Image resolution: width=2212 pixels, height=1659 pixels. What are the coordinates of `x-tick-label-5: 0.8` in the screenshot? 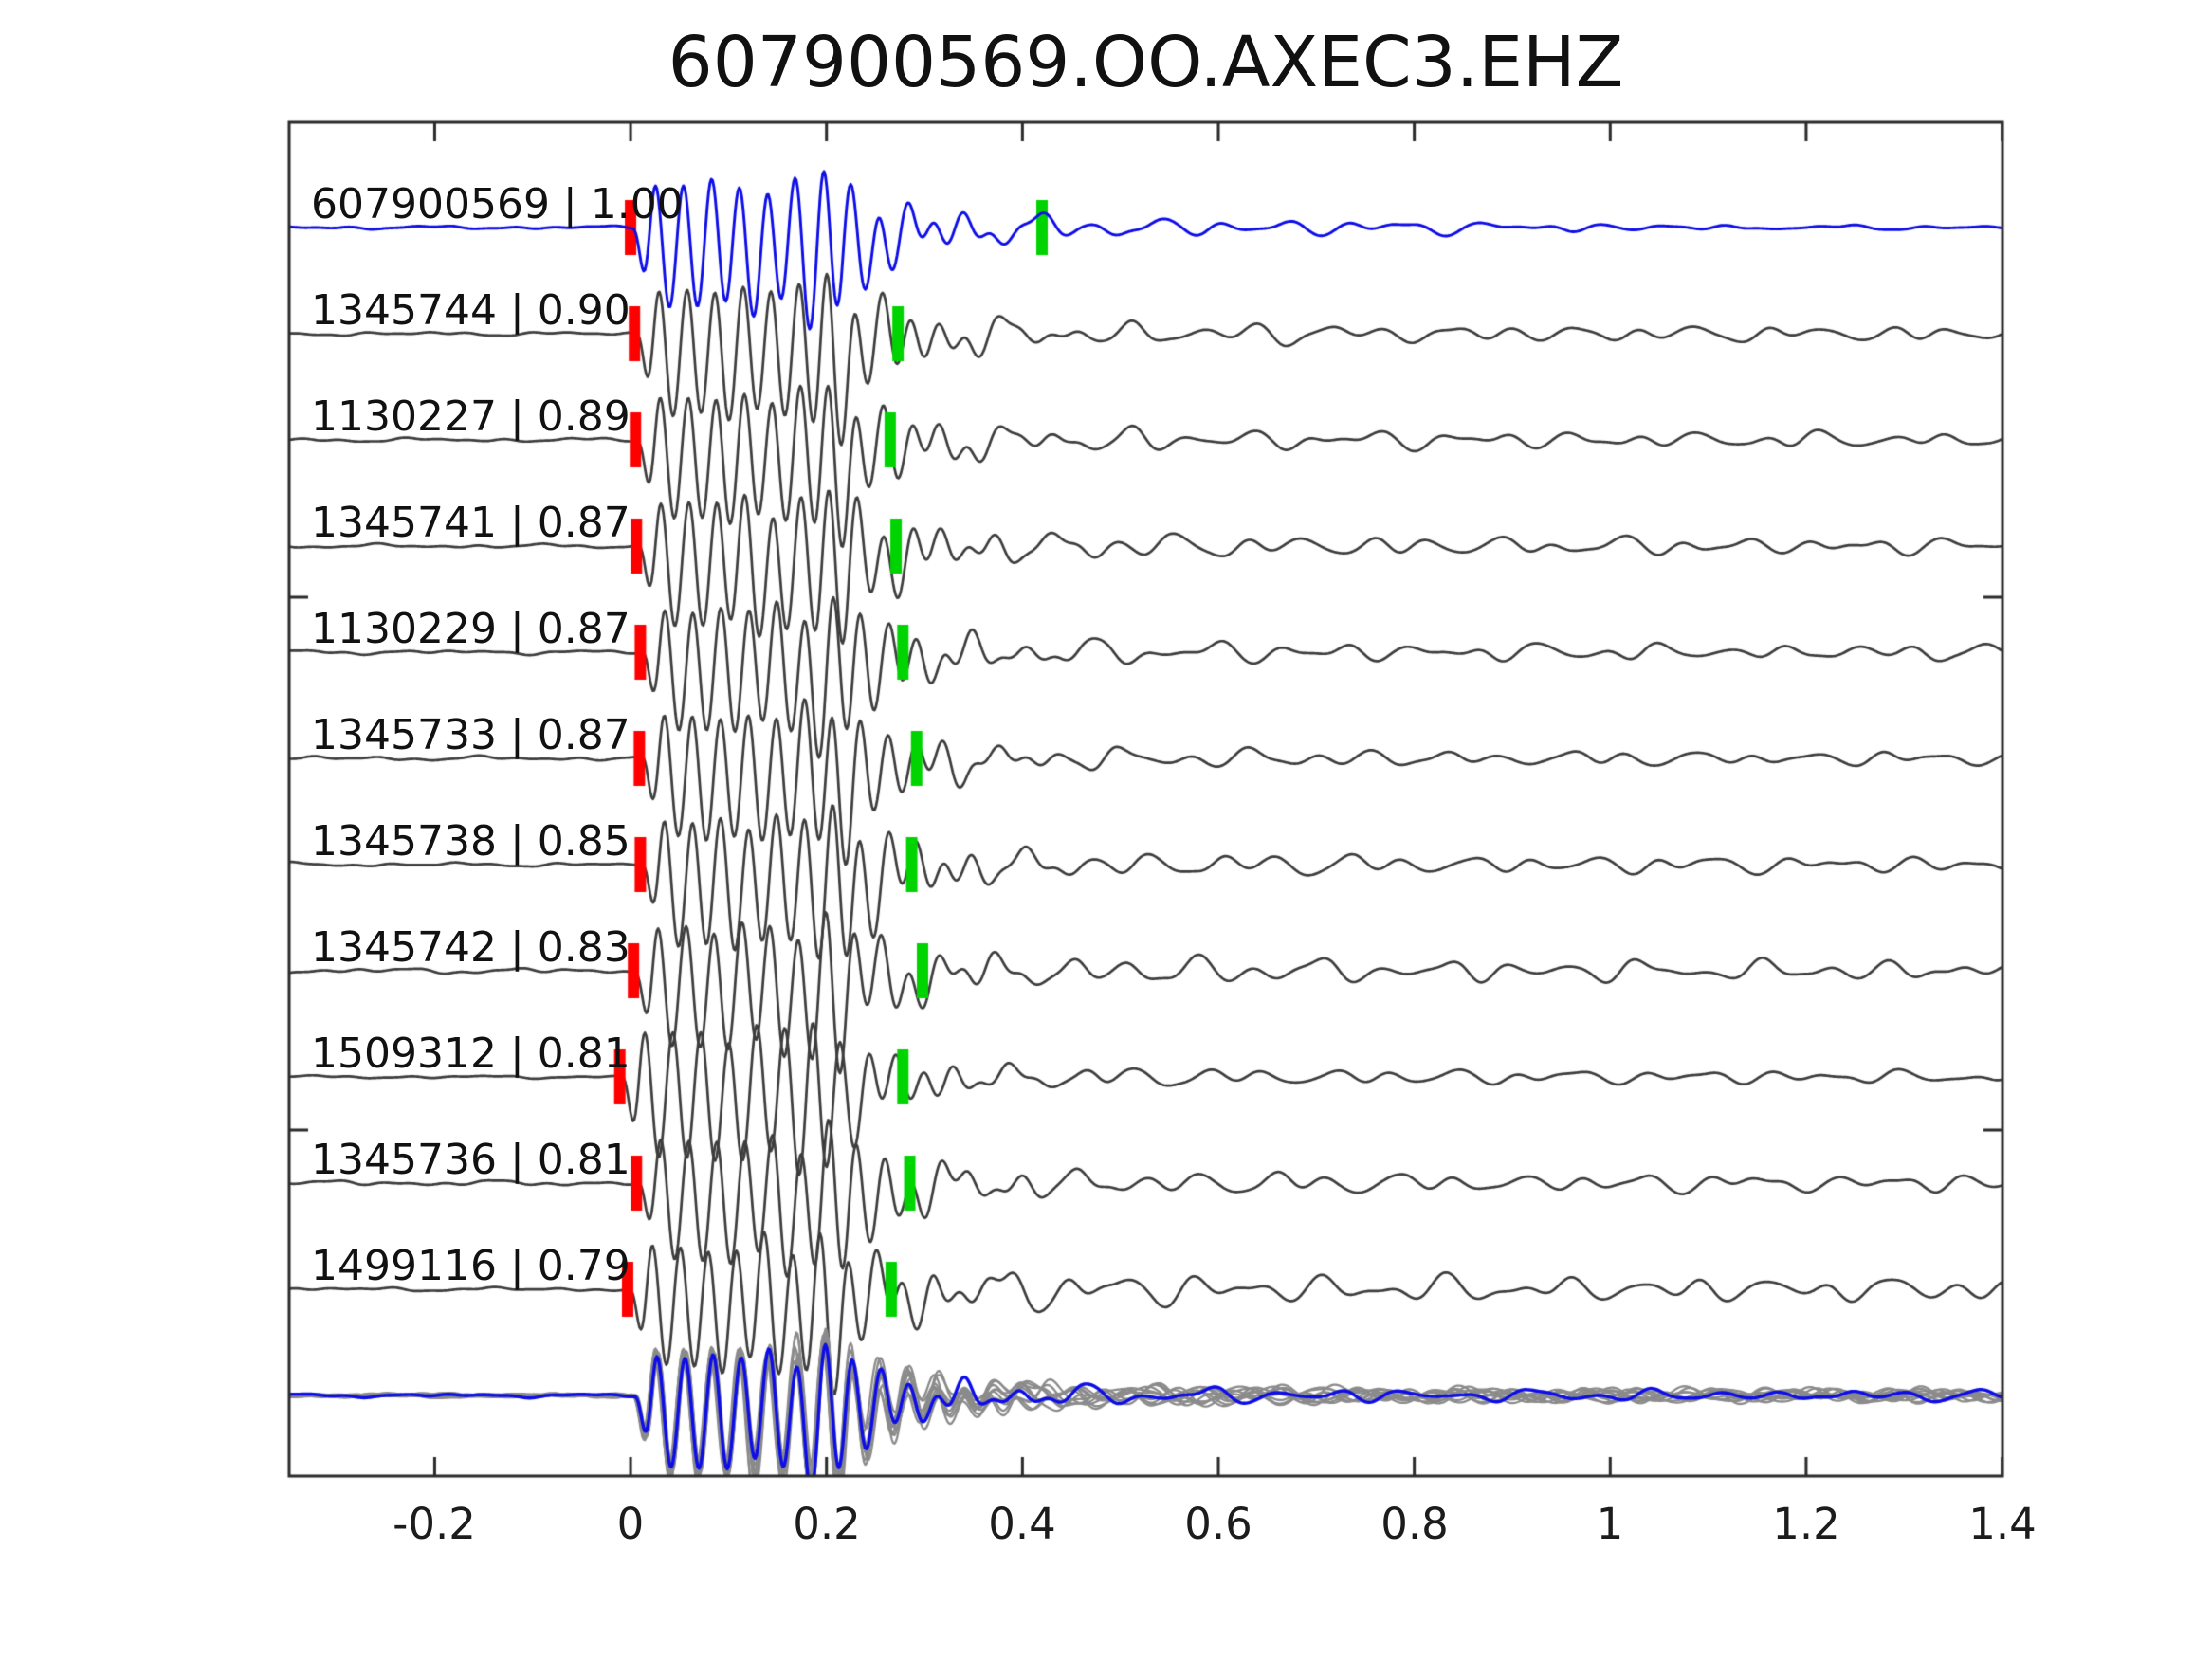 It's located at (1414, 1524).